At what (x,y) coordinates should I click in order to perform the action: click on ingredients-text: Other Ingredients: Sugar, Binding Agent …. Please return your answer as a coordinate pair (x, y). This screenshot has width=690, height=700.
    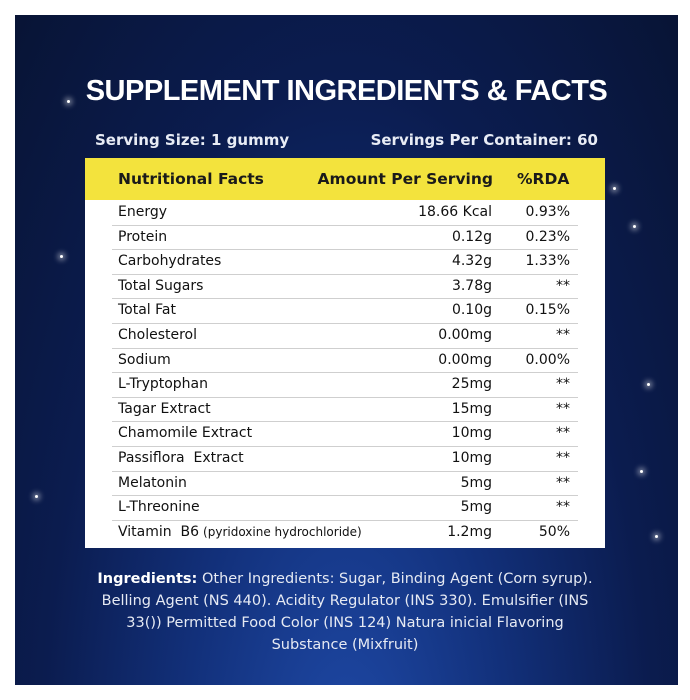
    Looking at the image, I should click on (347, 612).